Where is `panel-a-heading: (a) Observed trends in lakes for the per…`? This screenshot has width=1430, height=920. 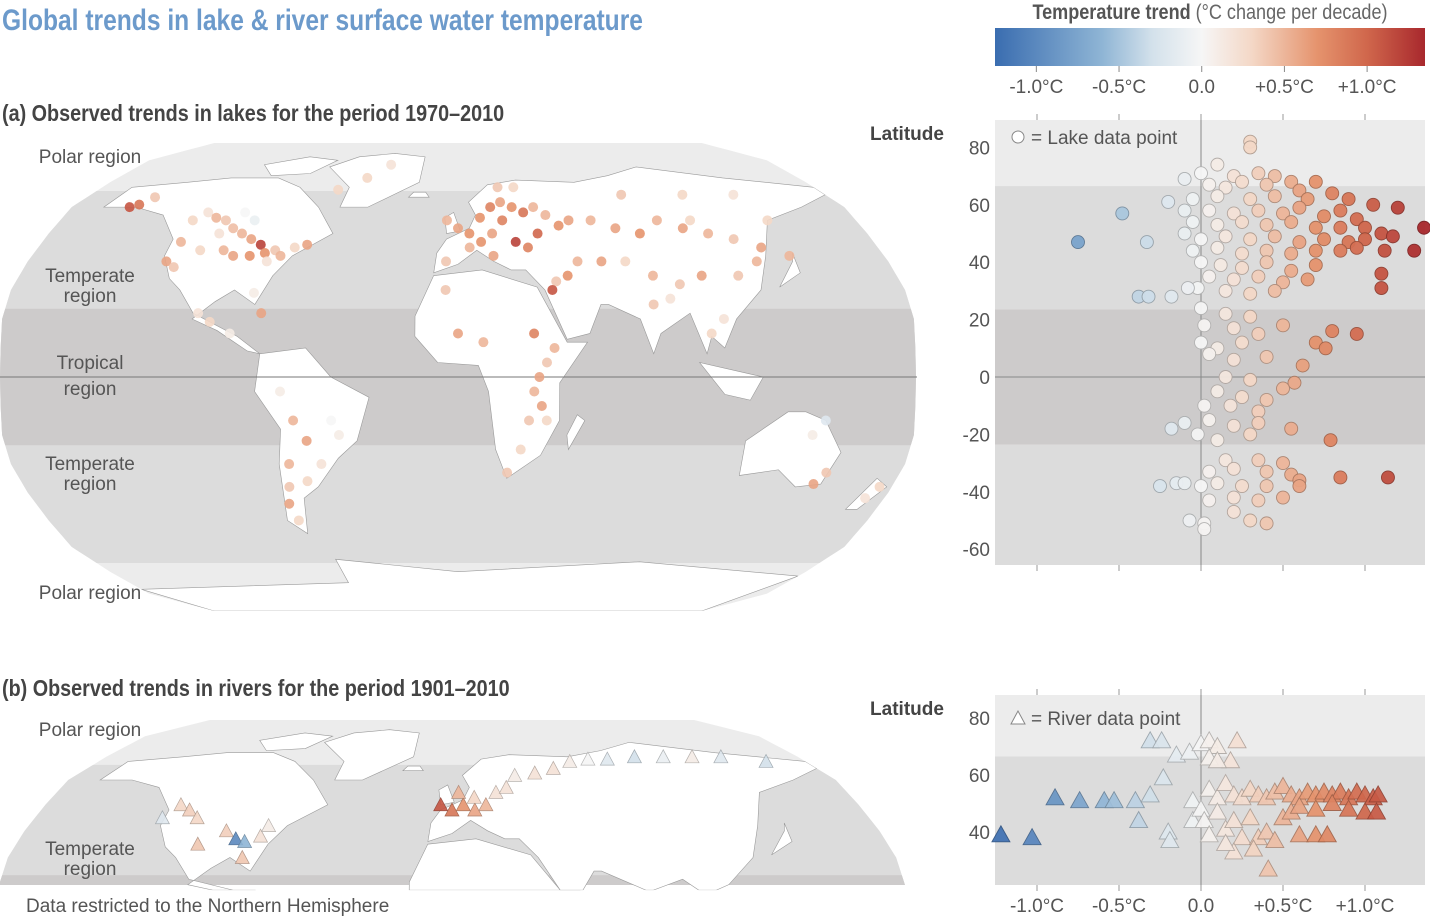
panel-a-heading: (a) Observed trends in lakes for the per… is located at coordinates (253, 114).